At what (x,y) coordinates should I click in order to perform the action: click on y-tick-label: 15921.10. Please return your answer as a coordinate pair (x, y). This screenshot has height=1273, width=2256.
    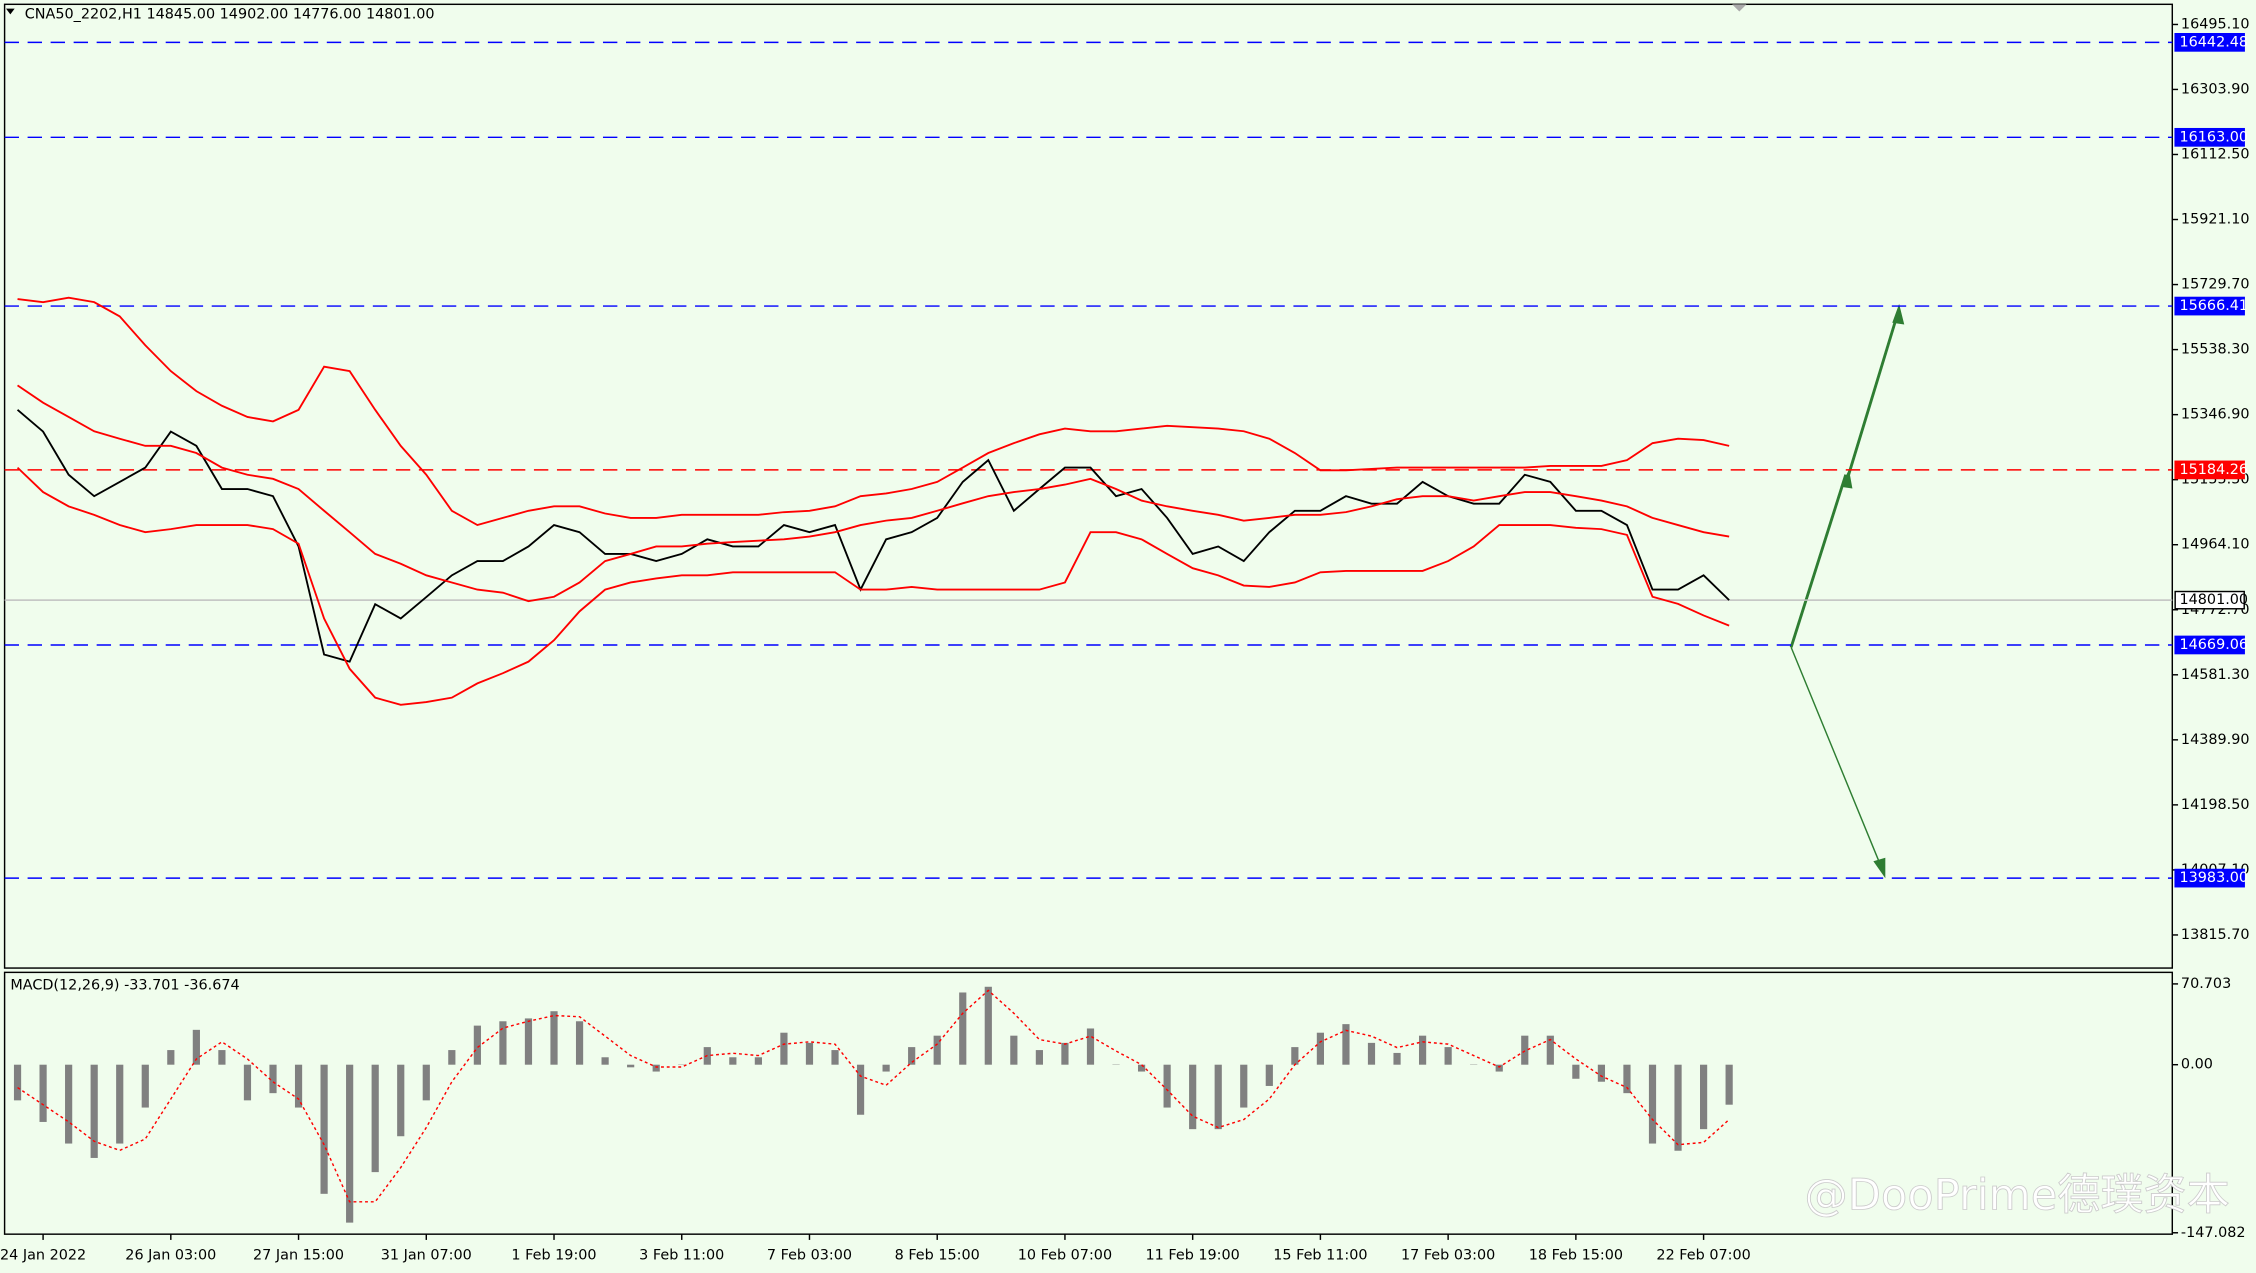
    Looking at the image, I should click on (2215, 220).